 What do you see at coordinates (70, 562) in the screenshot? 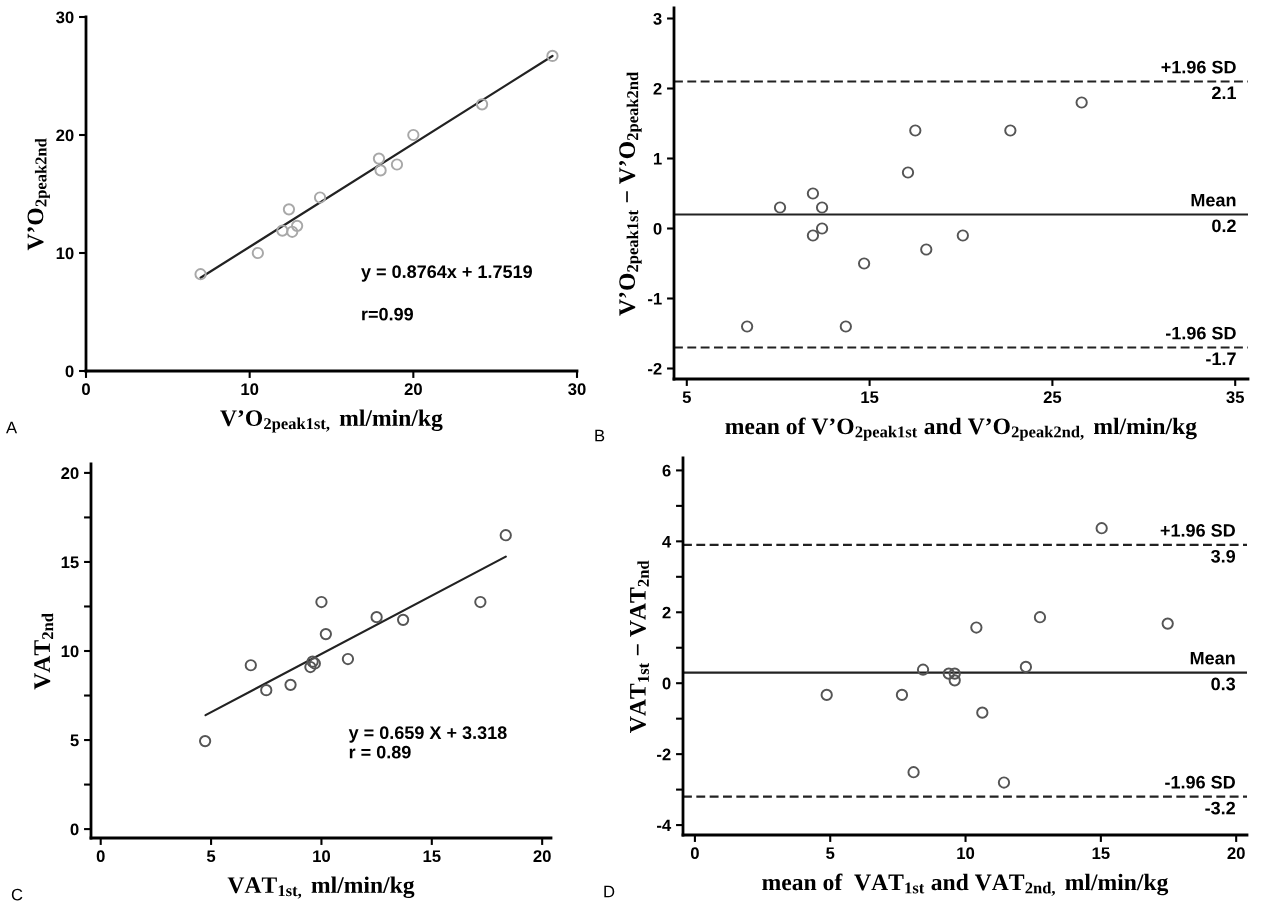
I see `y-tick-label: 15` at bounding box center [70, 562].